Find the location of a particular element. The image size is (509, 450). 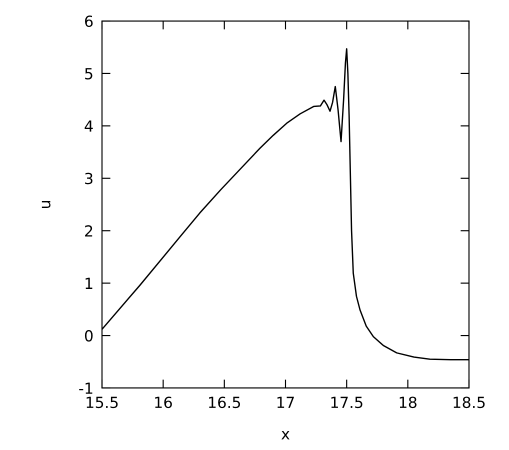

y-tick-label: 5 is located at coordinates (88, 74).